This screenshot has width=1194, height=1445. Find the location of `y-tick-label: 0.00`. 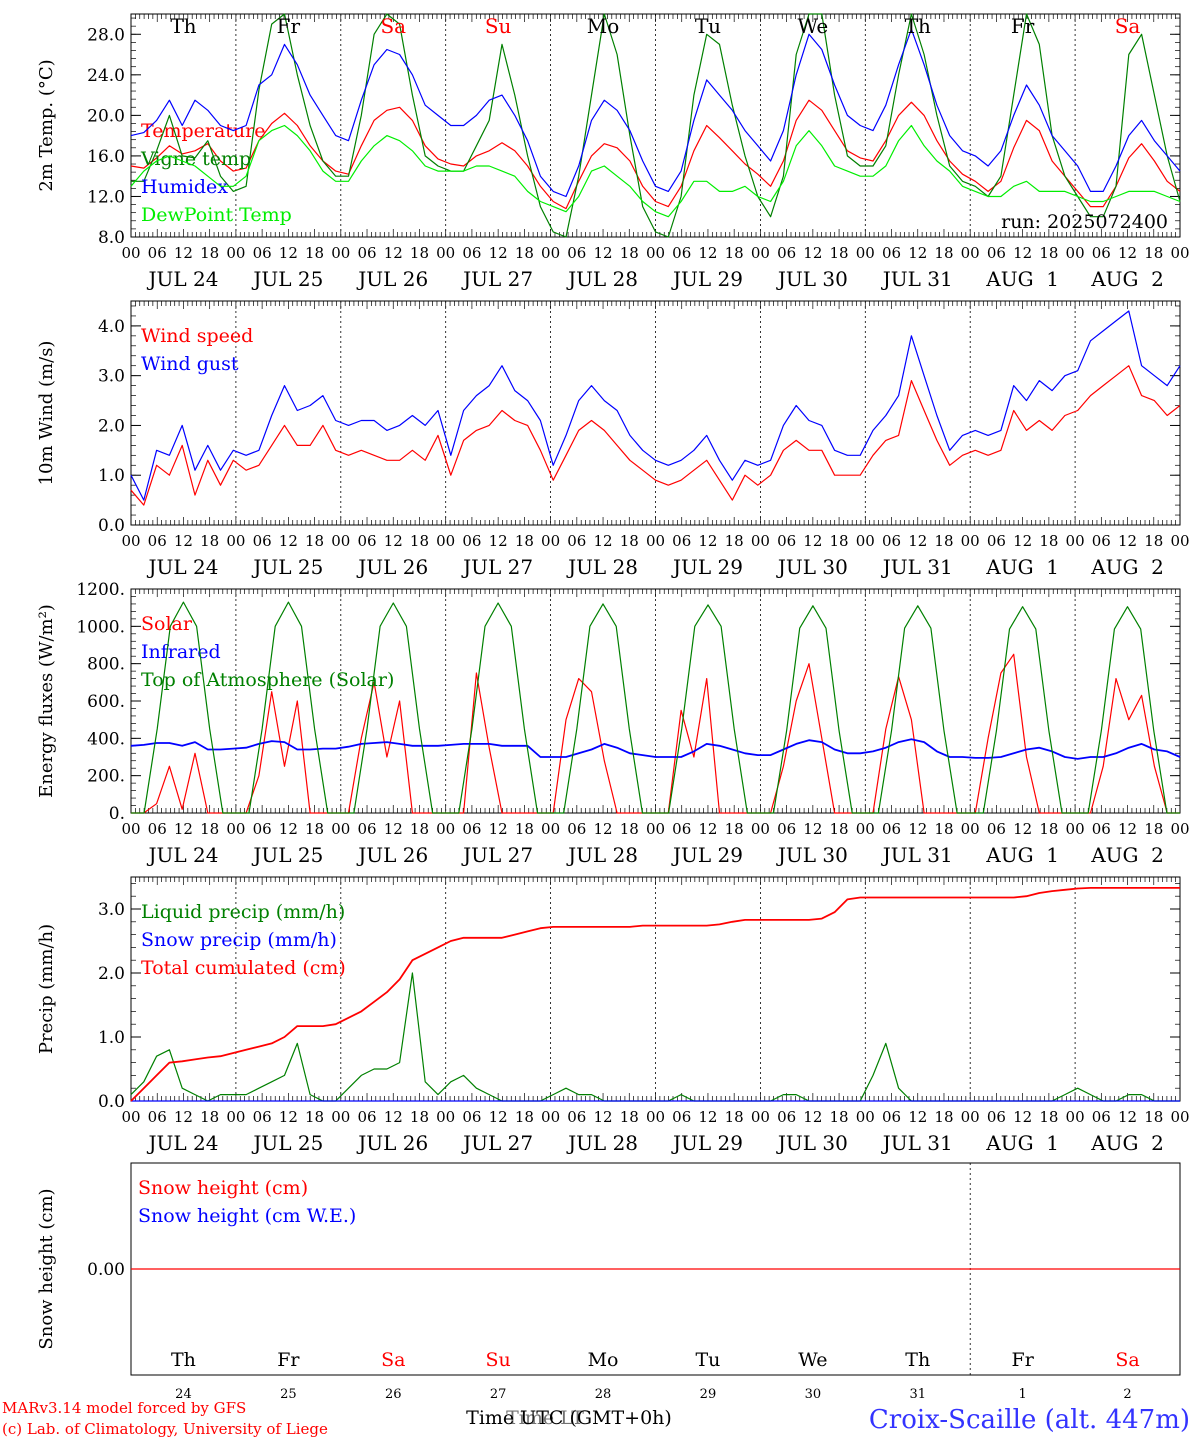

y-tick-label: 0.00 is located at coordinates (106, 1270).